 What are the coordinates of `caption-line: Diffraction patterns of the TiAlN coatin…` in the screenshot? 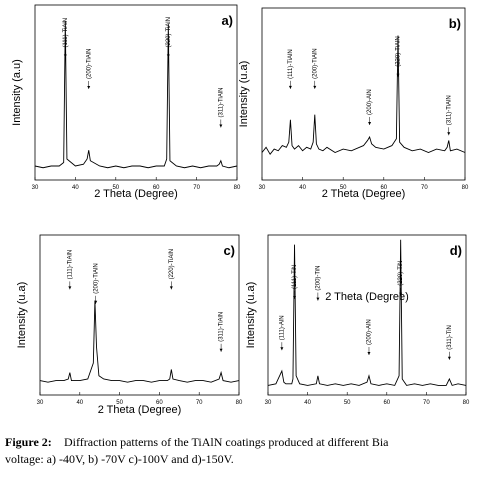 It's located at (226, 442).